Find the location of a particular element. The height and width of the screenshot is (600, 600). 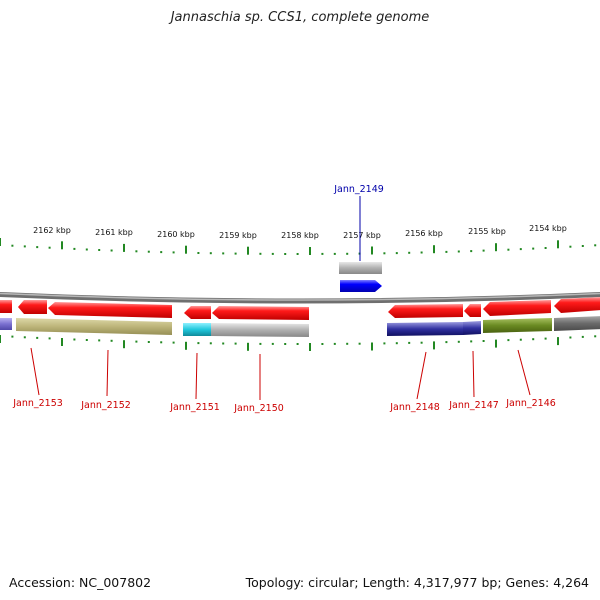

forward-genes is located at coordinates (300, 308).